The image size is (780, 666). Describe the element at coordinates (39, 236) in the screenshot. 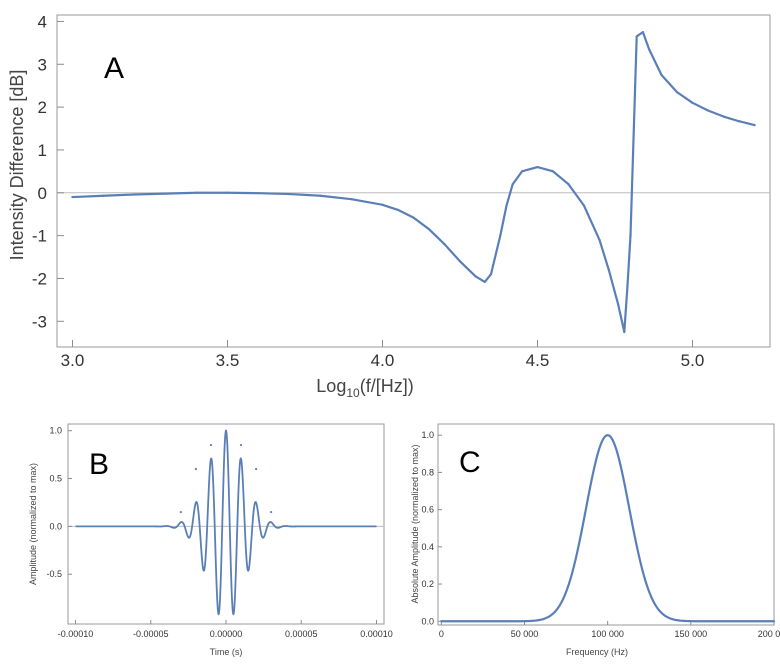

I see `panel-a-y-tick-label: -1` at that location.